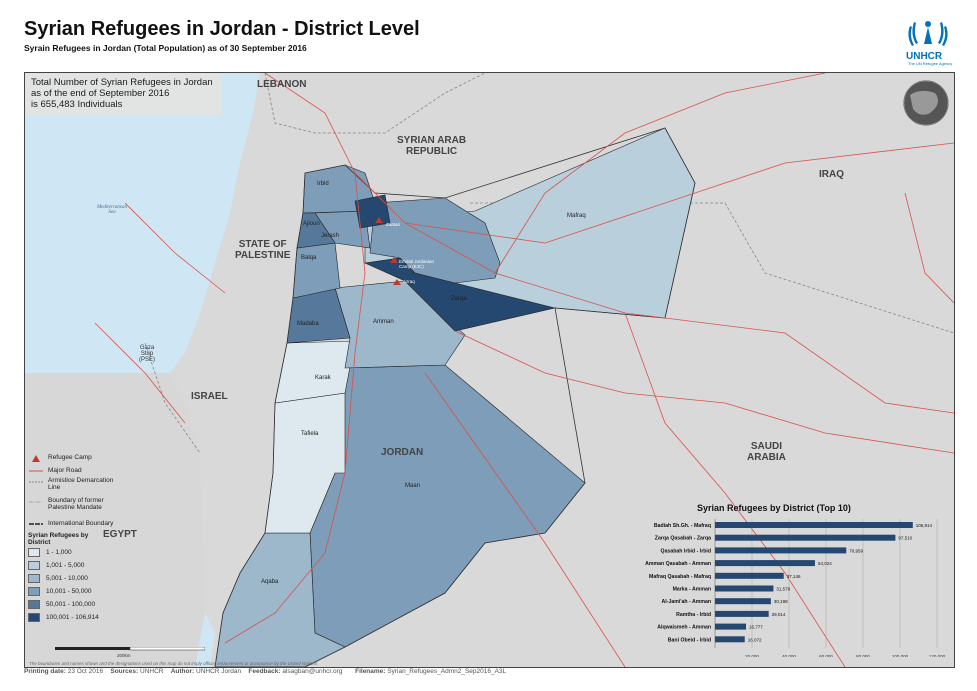  I want to click on label-camp-azraq: Azraq, so click(409, 281).